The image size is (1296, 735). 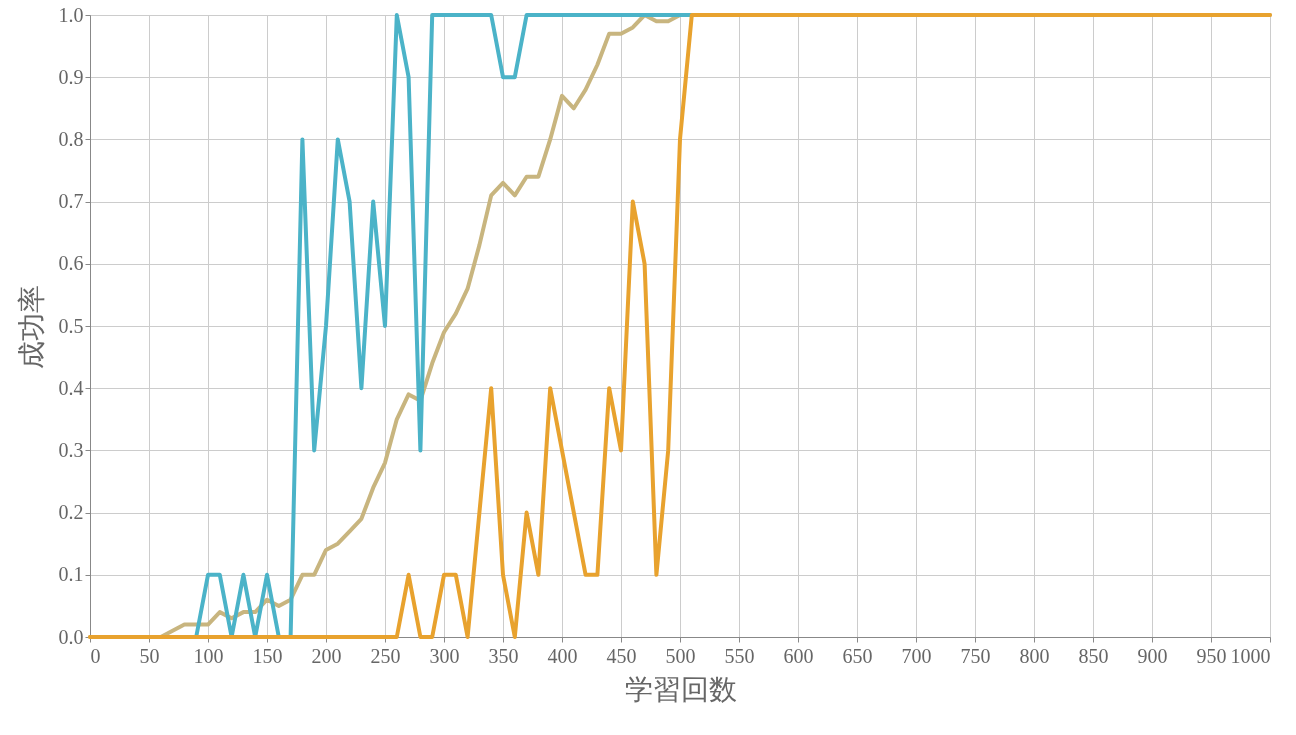 I want to click on y-tick-label: 0.9, so click(x=71, y=76).